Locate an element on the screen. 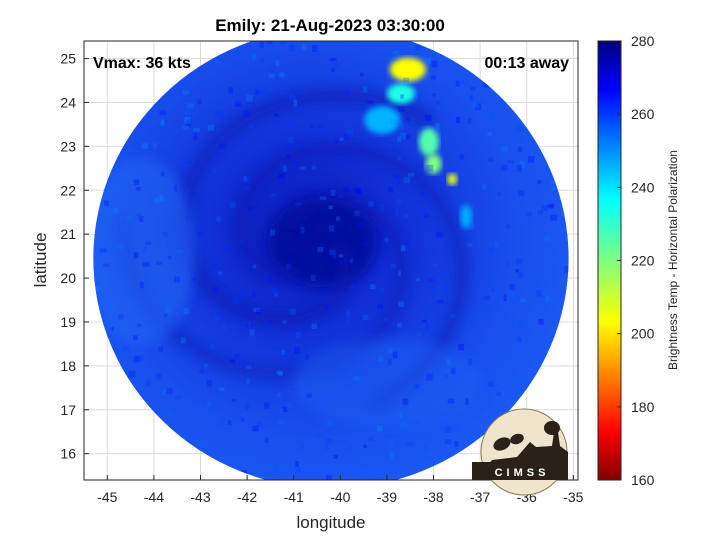  colorbar-tick-label: 180 is located at coordinates (643, 407).